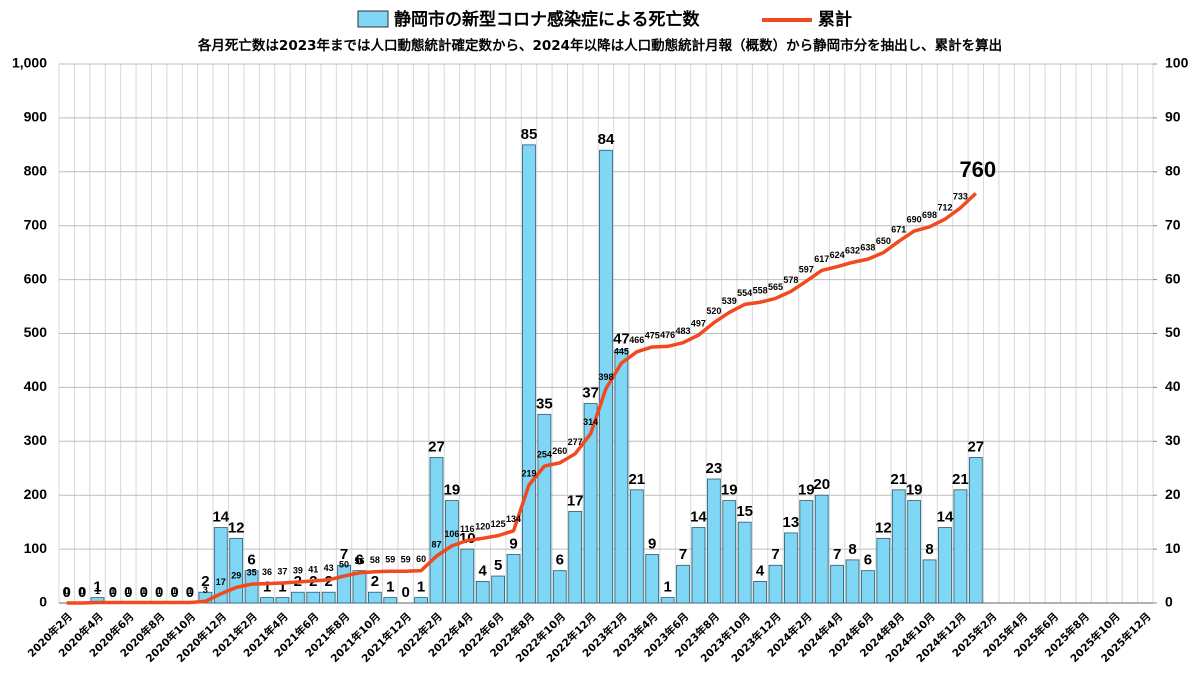 The image size is (1200, 676). What do you see at coordinates (375, 581) in the screenshot?
I see `bar-label: 2` at bounding box center [375, 581].